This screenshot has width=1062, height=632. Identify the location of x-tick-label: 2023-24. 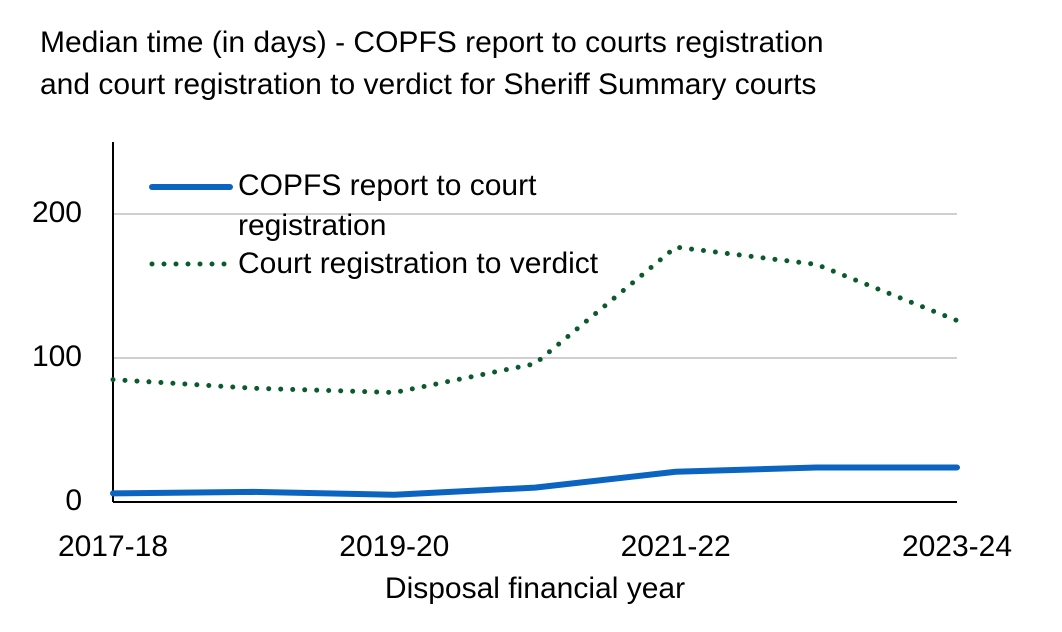
(957, 546).